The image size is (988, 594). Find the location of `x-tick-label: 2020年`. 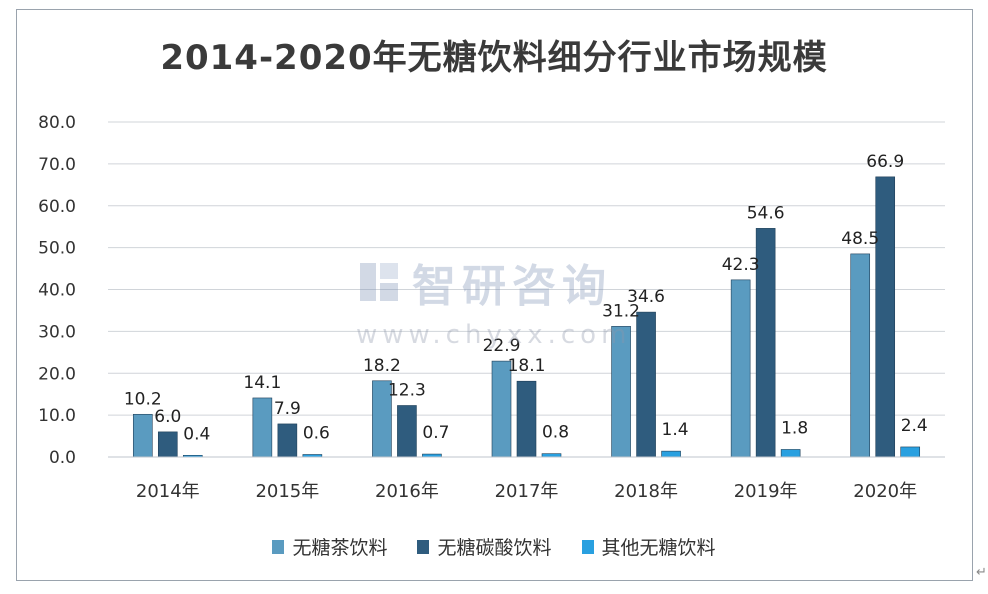

x-tick-label: 2020年 is located at coordinates (885, 491).